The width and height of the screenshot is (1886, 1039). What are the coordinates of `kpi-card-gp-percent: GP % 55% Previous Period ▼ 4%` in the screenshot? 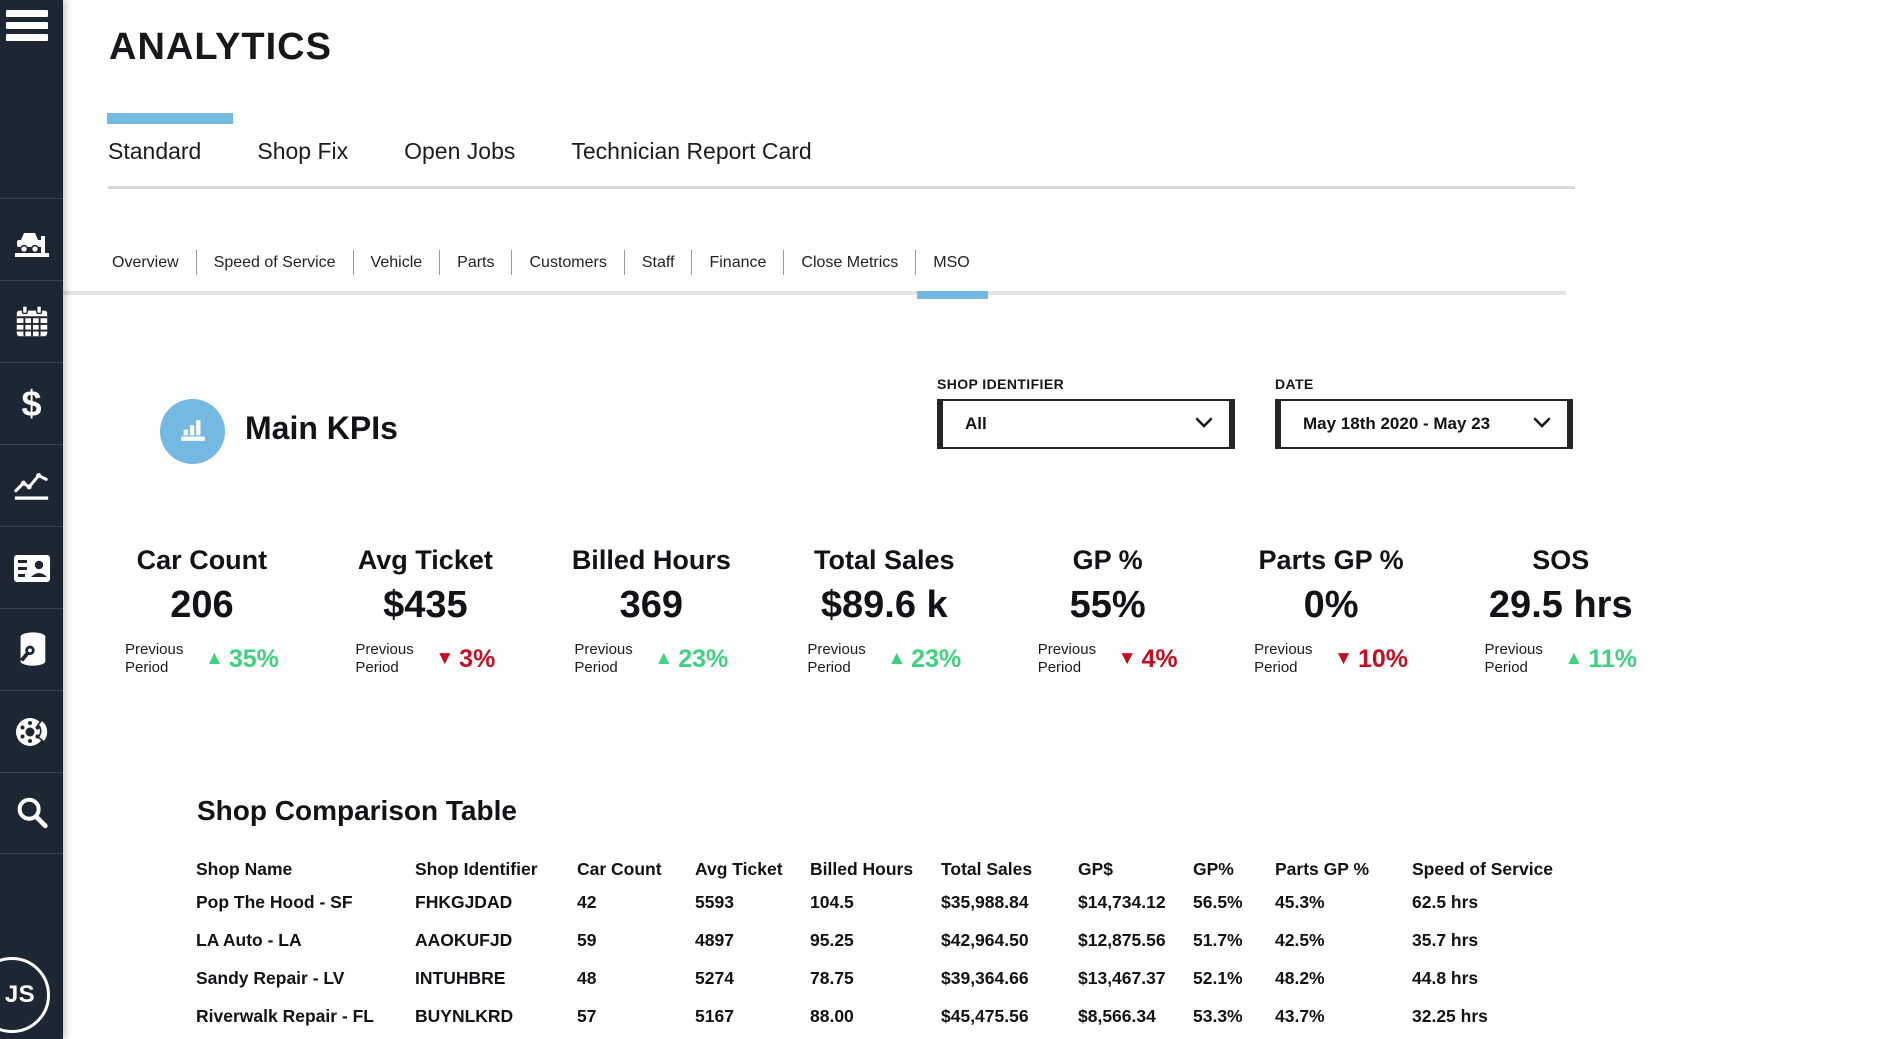 It's located at (1108, 611).